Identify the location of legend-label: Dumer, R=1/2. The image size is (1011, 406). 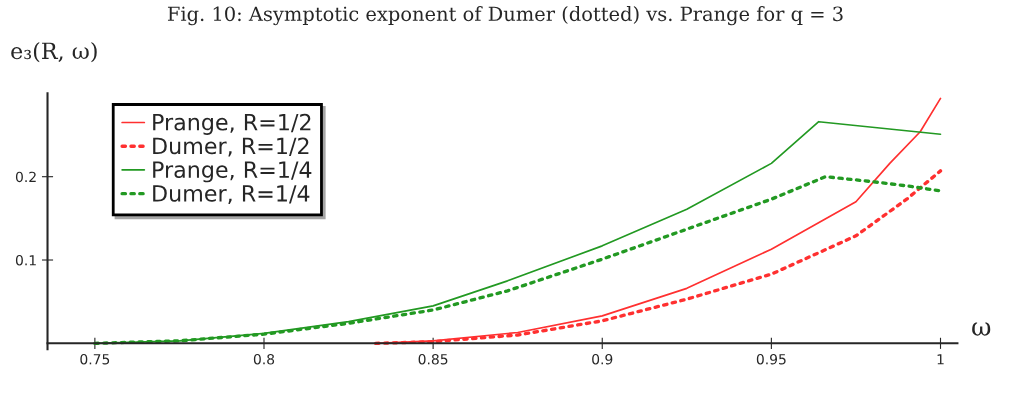
(231, 147).